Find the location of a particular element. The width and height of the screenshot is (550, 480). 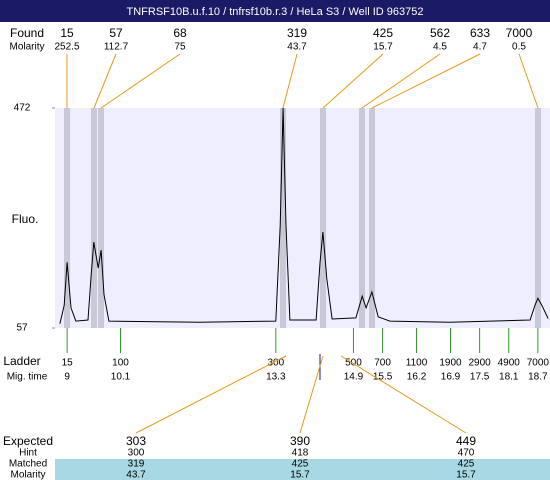

mig-time: 16.2 is located at coordinates (417, 377).